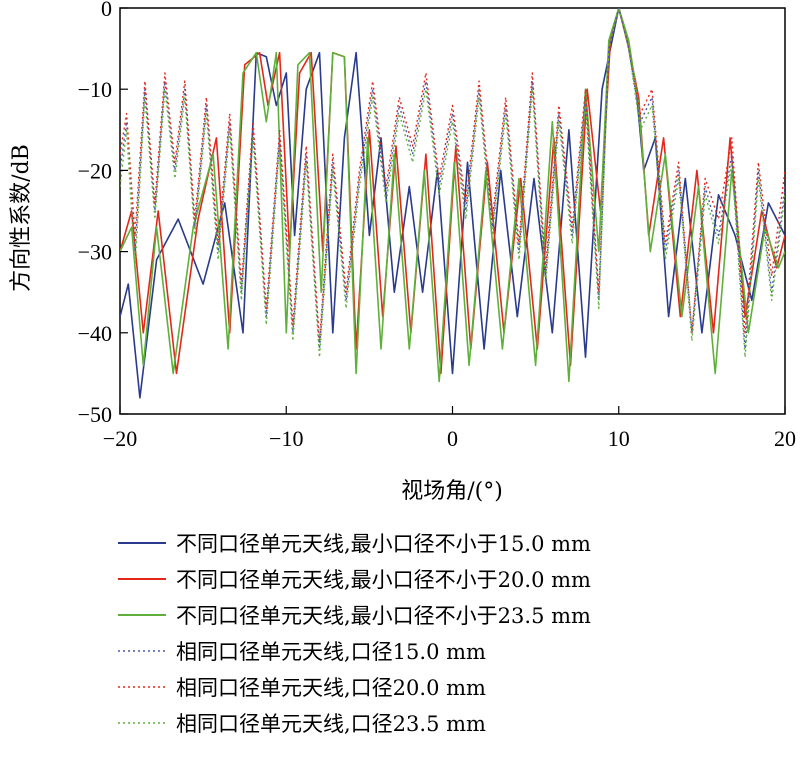 The image size is (800, 774). Describe the element at coordinates (383, 616) in the screenshot. I see `legend-label: 不同口径单元天线,最小口径不小于23.5 mm` at that location.